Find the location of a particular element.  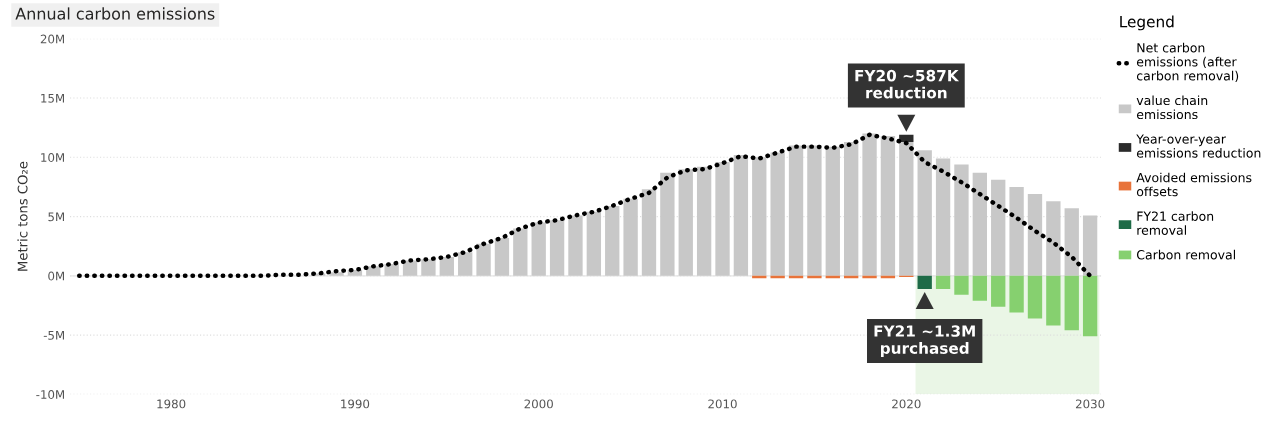

x-tick-label: 1990 is located at coordinates (355, 404).